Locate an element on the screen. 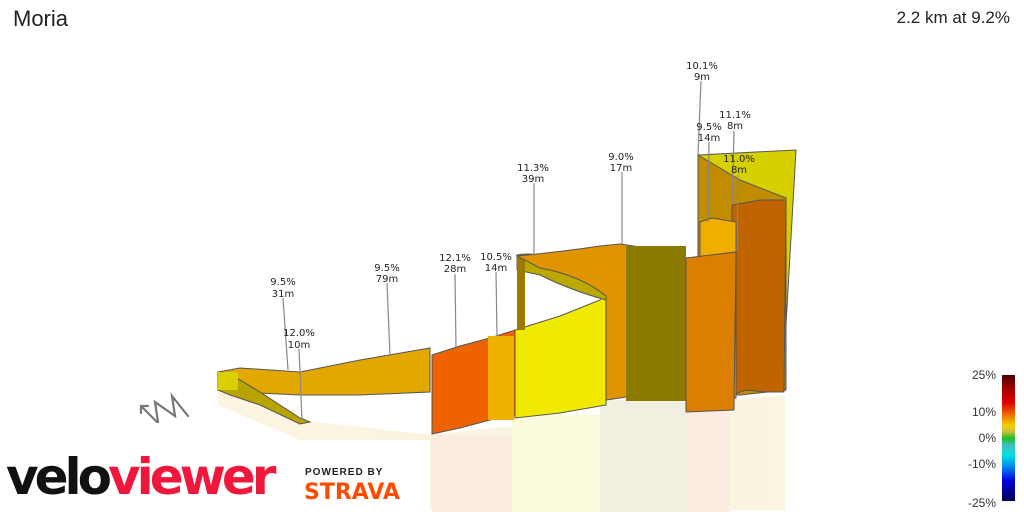 This screenshot has height=512, width=1024. annotation-length: 39m is located at coordinates (533, 179).